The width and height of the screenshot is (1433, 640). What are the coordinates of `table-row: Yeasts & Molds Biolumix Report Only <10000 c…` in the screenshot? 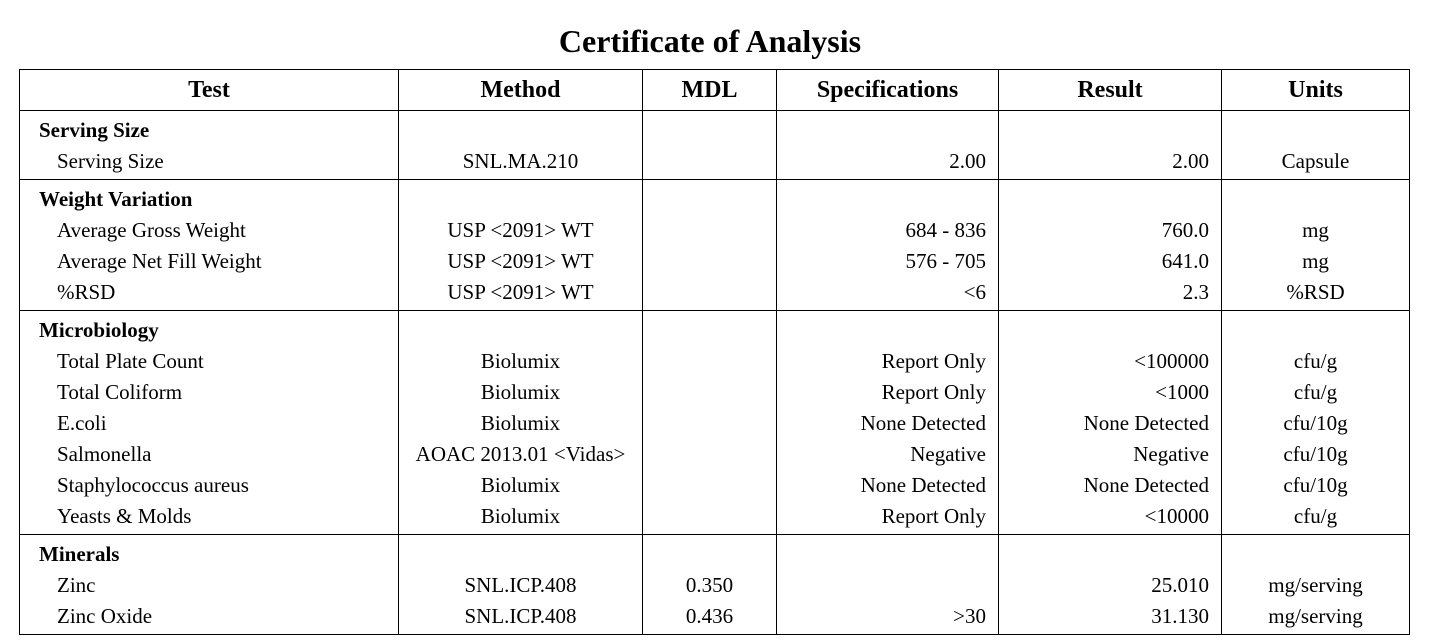 It's located at (714, 518).